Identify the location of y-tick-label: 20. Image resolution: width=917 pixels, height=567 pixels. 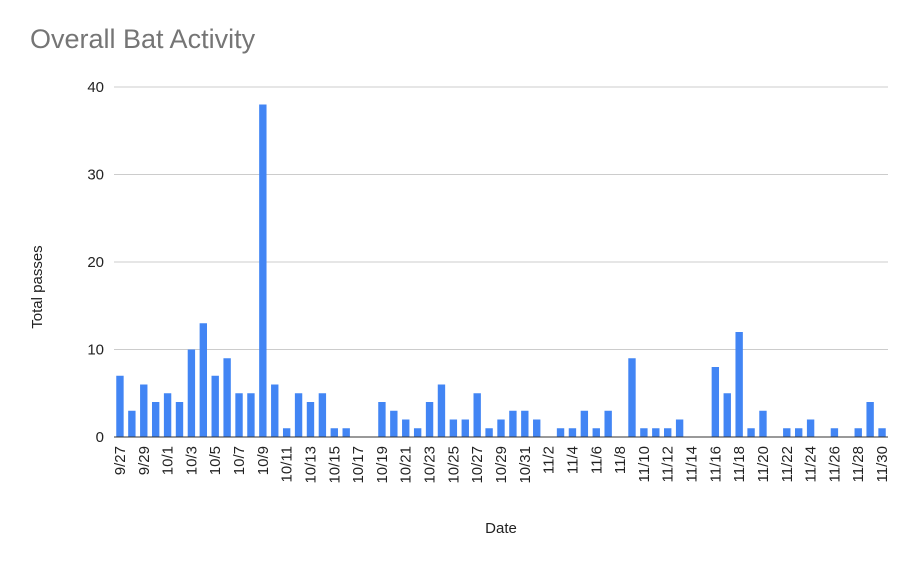
(95, 262).